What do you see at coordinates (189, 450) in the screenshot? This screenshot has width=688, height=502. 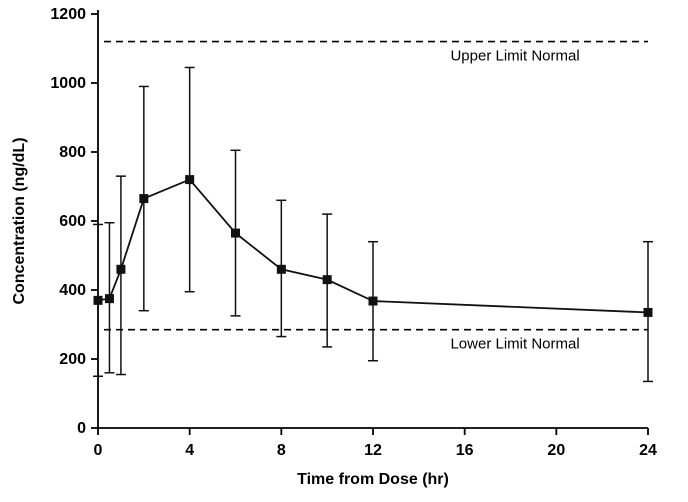 I see `x-tick-label: 4` at bounding box center [189, 450].